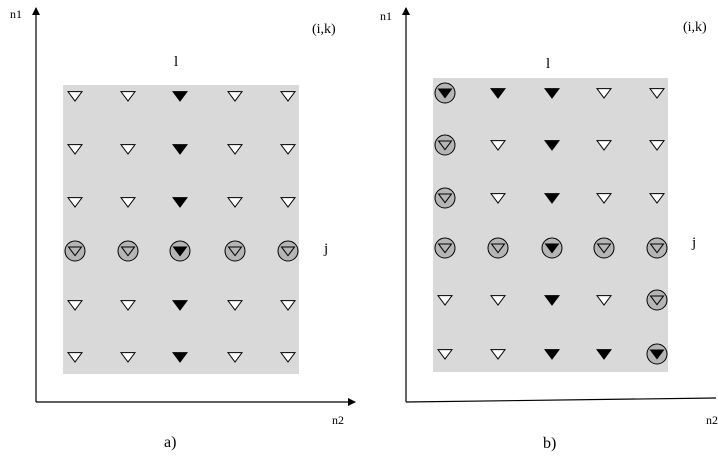  What do you see at coordinates (561, 400) in the screenshot?
I see `n2-axis` at bounding box center [561, 400].